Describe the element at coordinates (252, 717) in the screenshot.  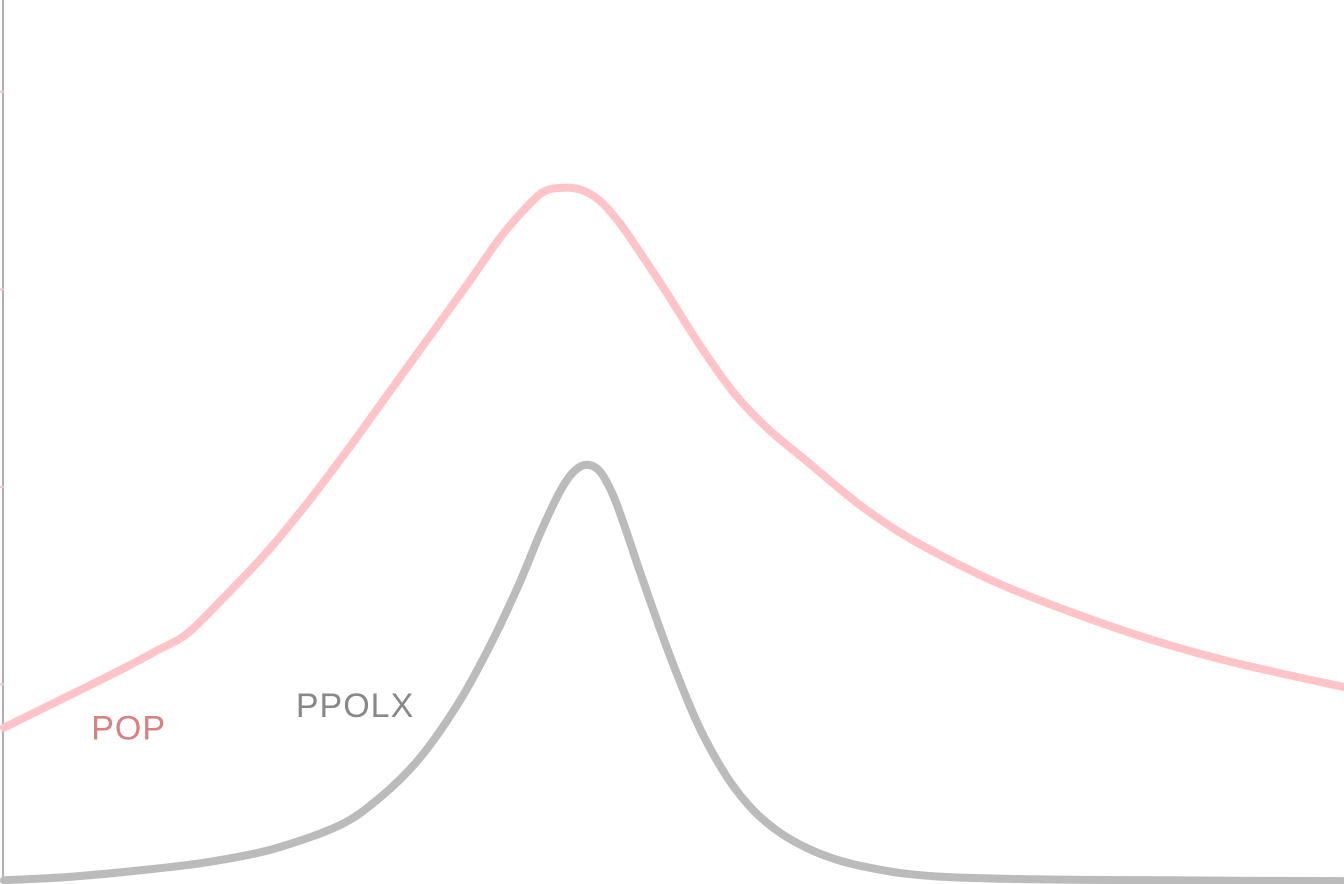
I see `series-labels: POP PPOLX` at that location.